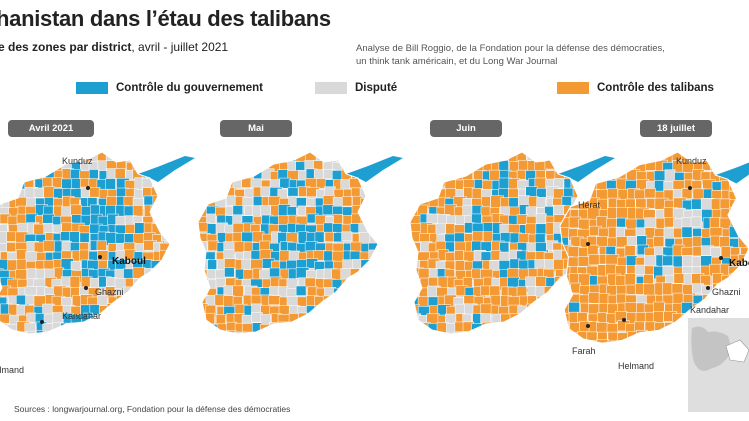 This screenshot has height=421, width=749. What do you see at coordinates (635, 88) in the screenshot?
I see `legend-item-taliban: Contrôle des talibans` at bounding box center [635, 88].